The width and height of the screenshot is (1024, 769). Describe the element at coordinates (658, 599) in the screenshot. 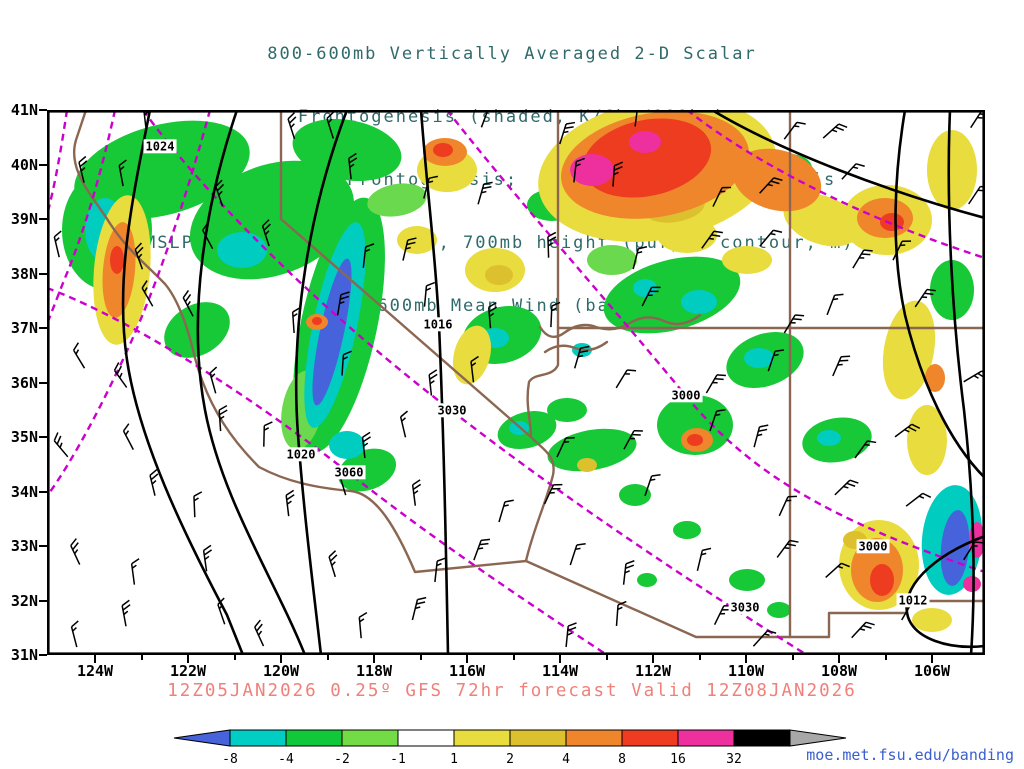

I see `mexico-arizona-border` at that location.